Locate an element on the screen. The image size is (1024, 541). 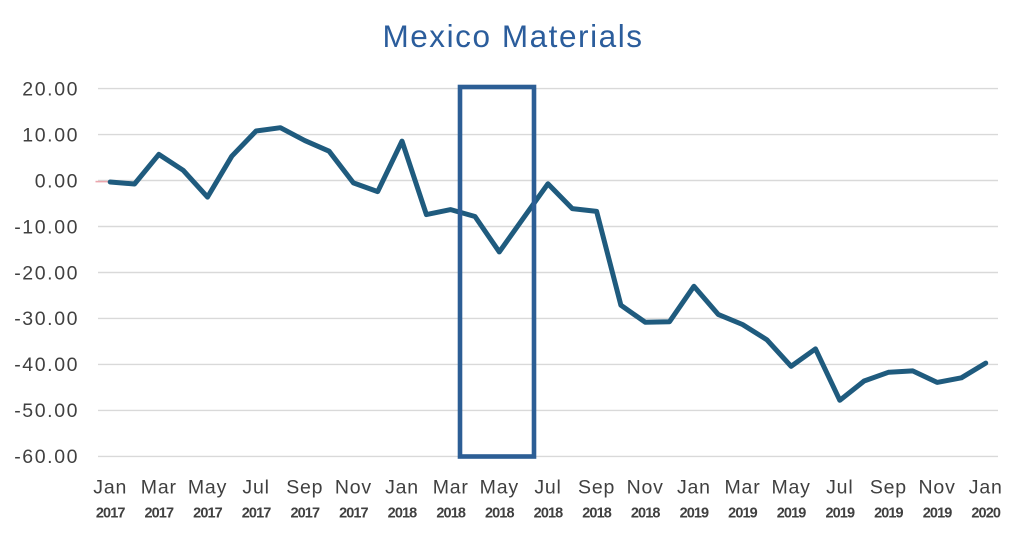
svg-text: 20.00 is located at coordinates (50, 89).